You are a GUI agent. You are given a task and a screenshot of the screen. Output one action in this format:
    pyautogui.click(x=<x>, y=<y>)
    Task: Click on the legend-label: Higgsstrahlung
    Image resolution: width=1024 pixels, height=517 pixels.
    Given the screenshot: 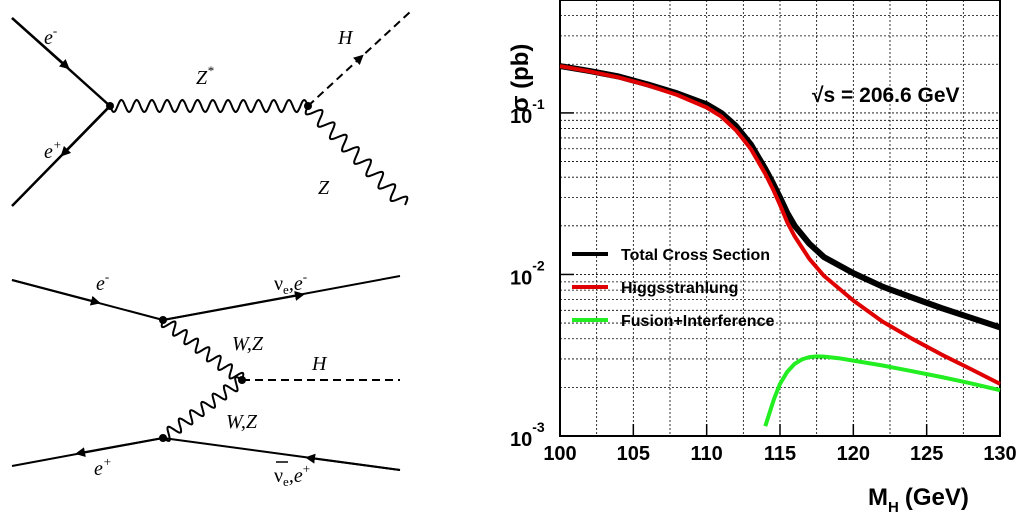 What is the action you would take?
    pyautogui.click(x=679, y=288)
    